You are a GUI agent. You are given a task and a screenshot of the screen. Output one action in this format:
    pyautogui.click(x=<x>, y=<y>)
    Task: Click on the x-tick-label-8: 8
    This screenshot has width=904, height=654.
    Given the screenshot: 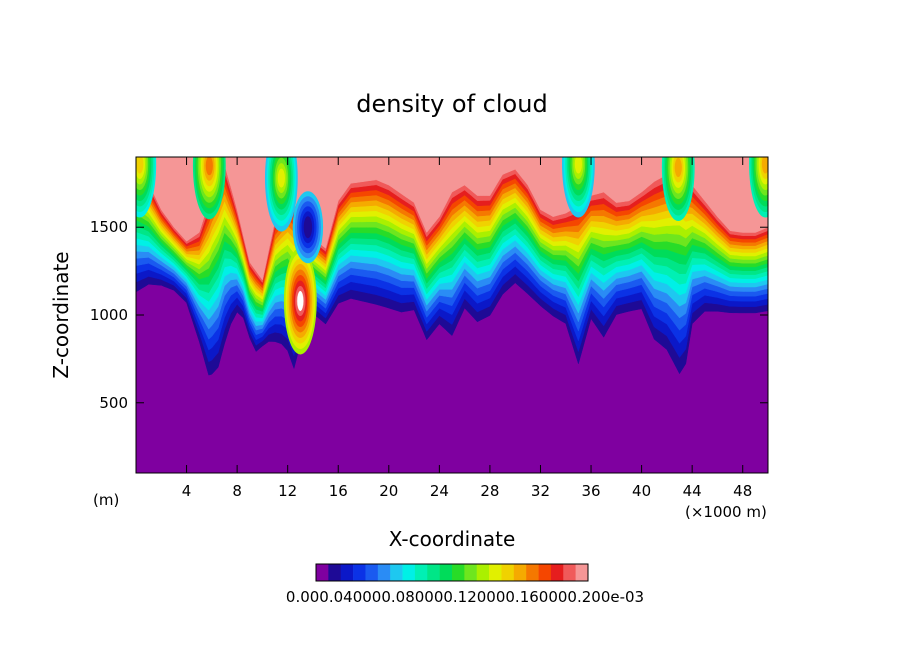 What is the action you would take?
    pyautogui.click(x=237, y=491)
    